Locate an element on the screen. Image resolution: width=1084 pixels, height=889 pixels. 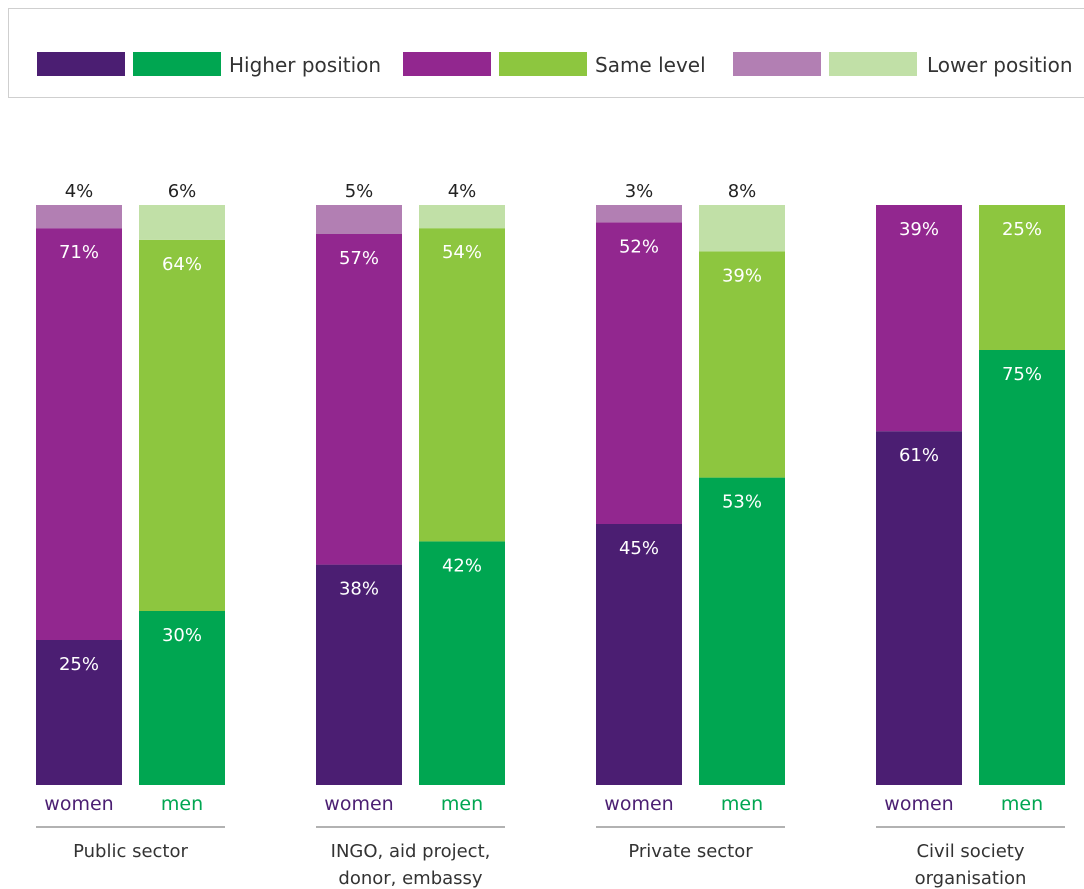
data-label-women-0-group-0: 25% is located at coordinates (79, 664).